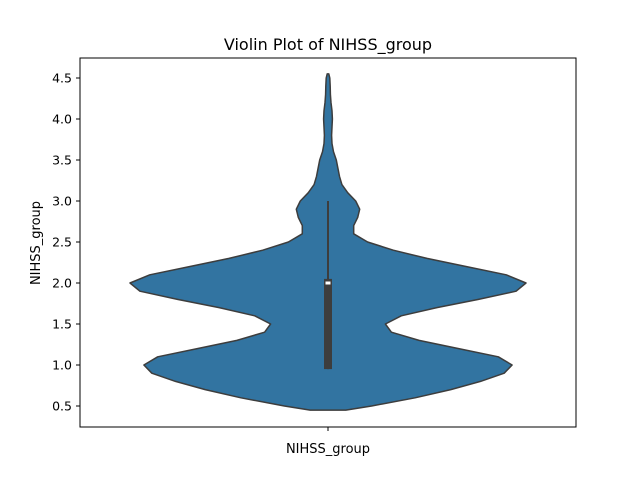 The width and height of the screenshot is (640, 480). What do you see at coordinates (328, 283) in the screenshot?
I see `box-median` at bounding box center [328, 283].